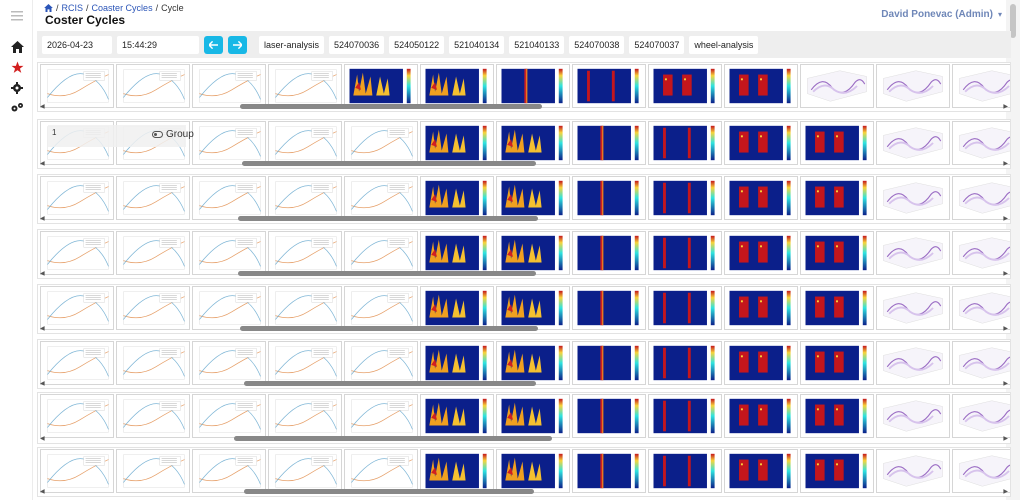  Describe the element at coordinates (17, 16) in the screenshot. I see `hamburger-icon` at that location.